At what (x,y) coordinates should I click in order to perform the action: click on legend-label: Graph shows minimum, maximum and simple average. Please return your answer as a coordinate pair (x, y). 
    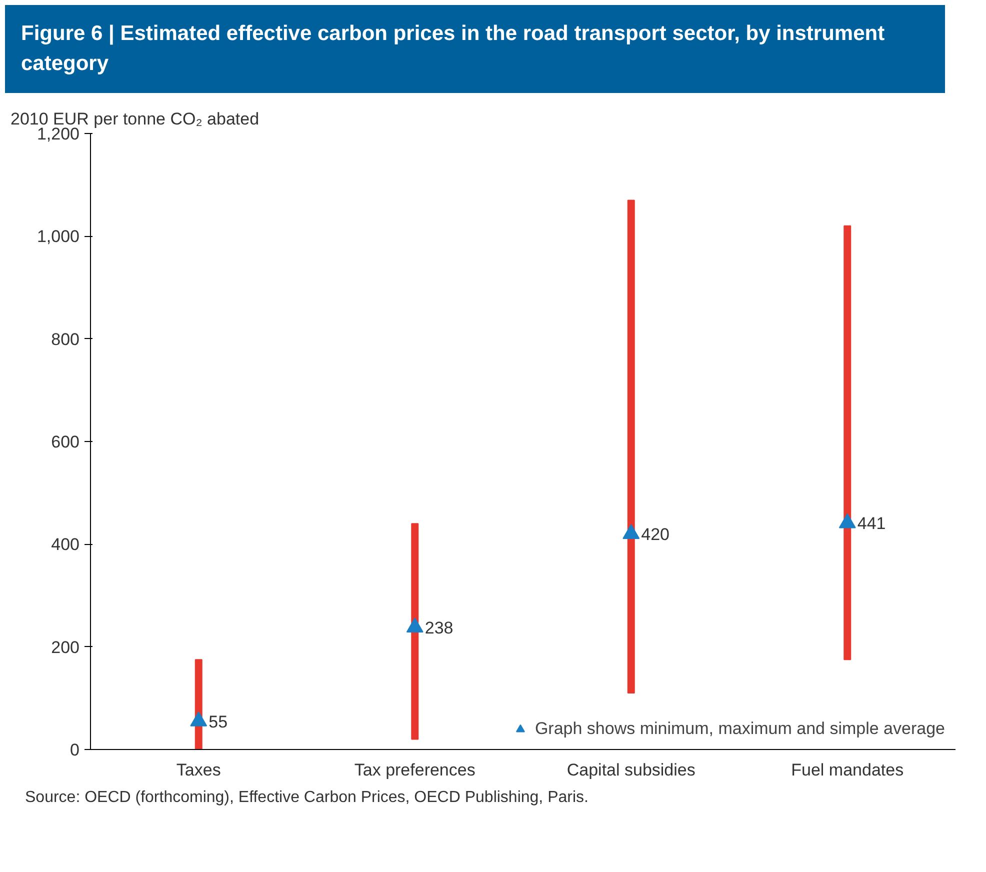
    Looking at the image, I should click on (739, 729).